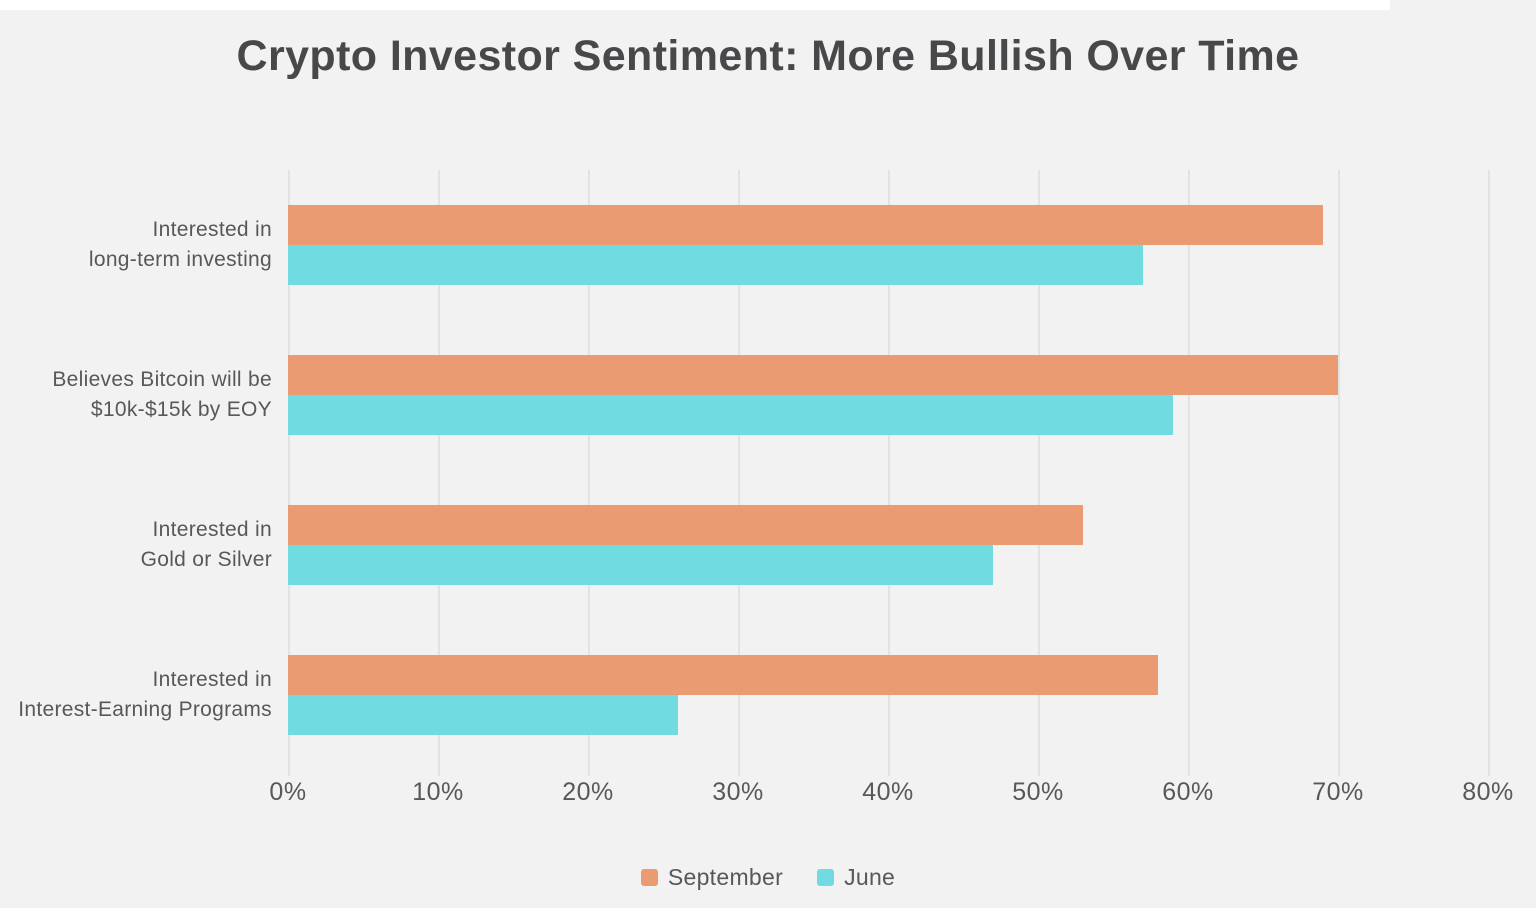 The height and width of the screenshot is (908, 1536). What do you see at coordinates (136, 545) in the screenshot?
I see `category-label-2: Interested in Gold or Silver` at bounding box center [136, 545].